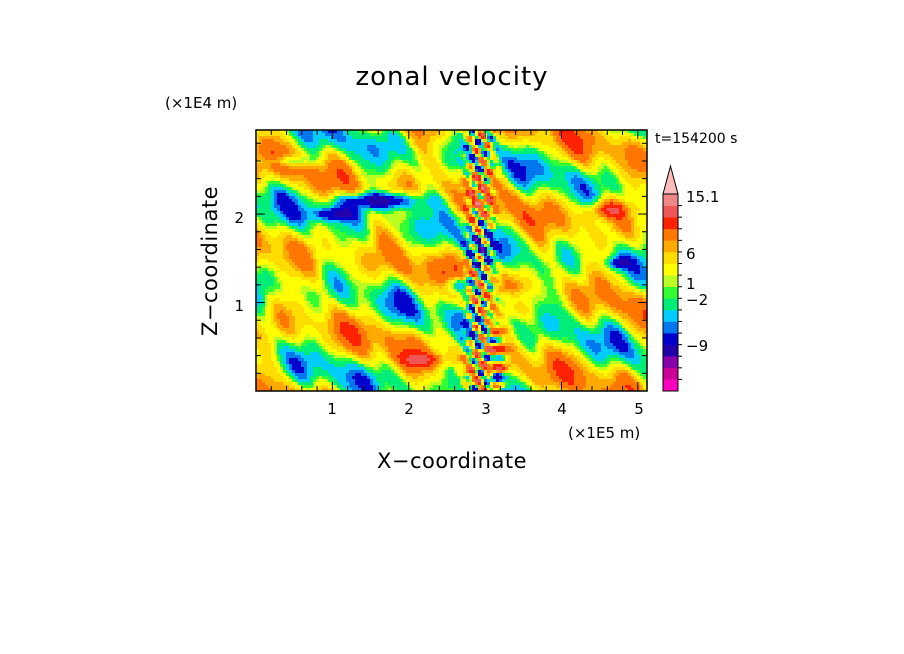 Image resolution: width=904 pixels, height=654 pixels. Describe the element at coordinates (239, 218) in the screenshot. I see `y-tick-label-2: 2` at that location.